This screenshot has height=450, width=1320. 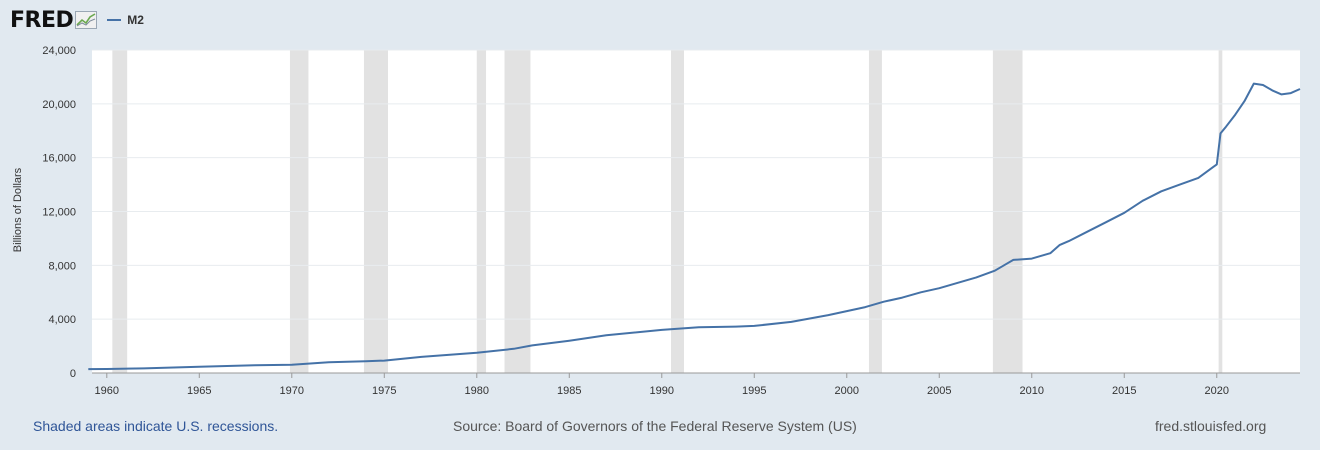 I want to click on x-tick-label: 2015, so click(x=1124, y=391).